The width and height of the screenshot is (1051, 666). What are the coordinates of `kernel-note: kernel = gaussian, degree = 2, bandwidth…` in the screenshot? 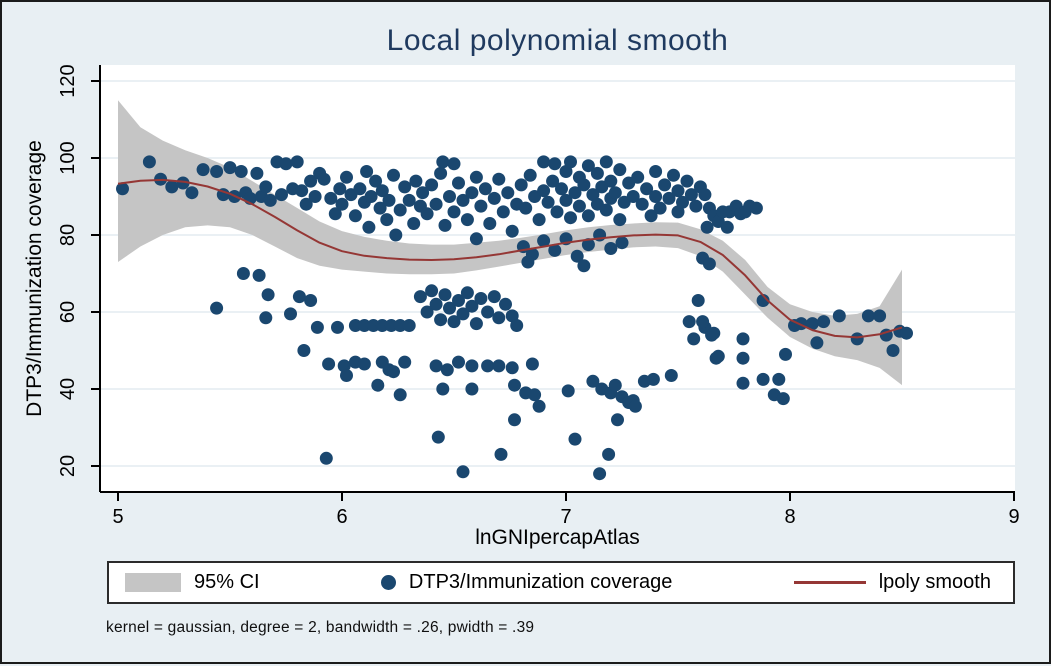 It's located at (320, 627).